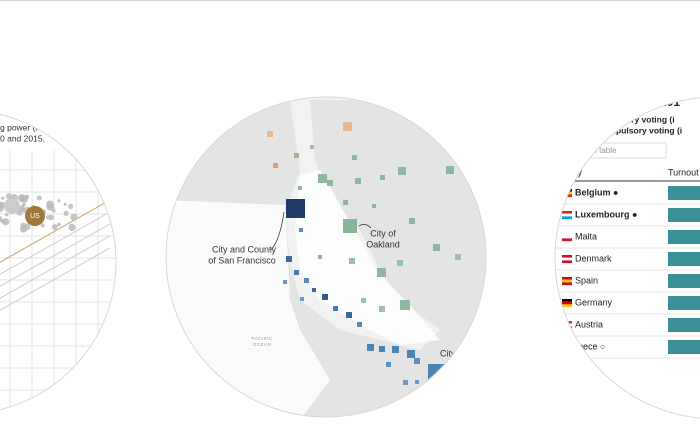 This screenshot has width=700, height=441. Describe the element at coordinates (295, 208) in the screenshot. I see `sf-square` at that location.